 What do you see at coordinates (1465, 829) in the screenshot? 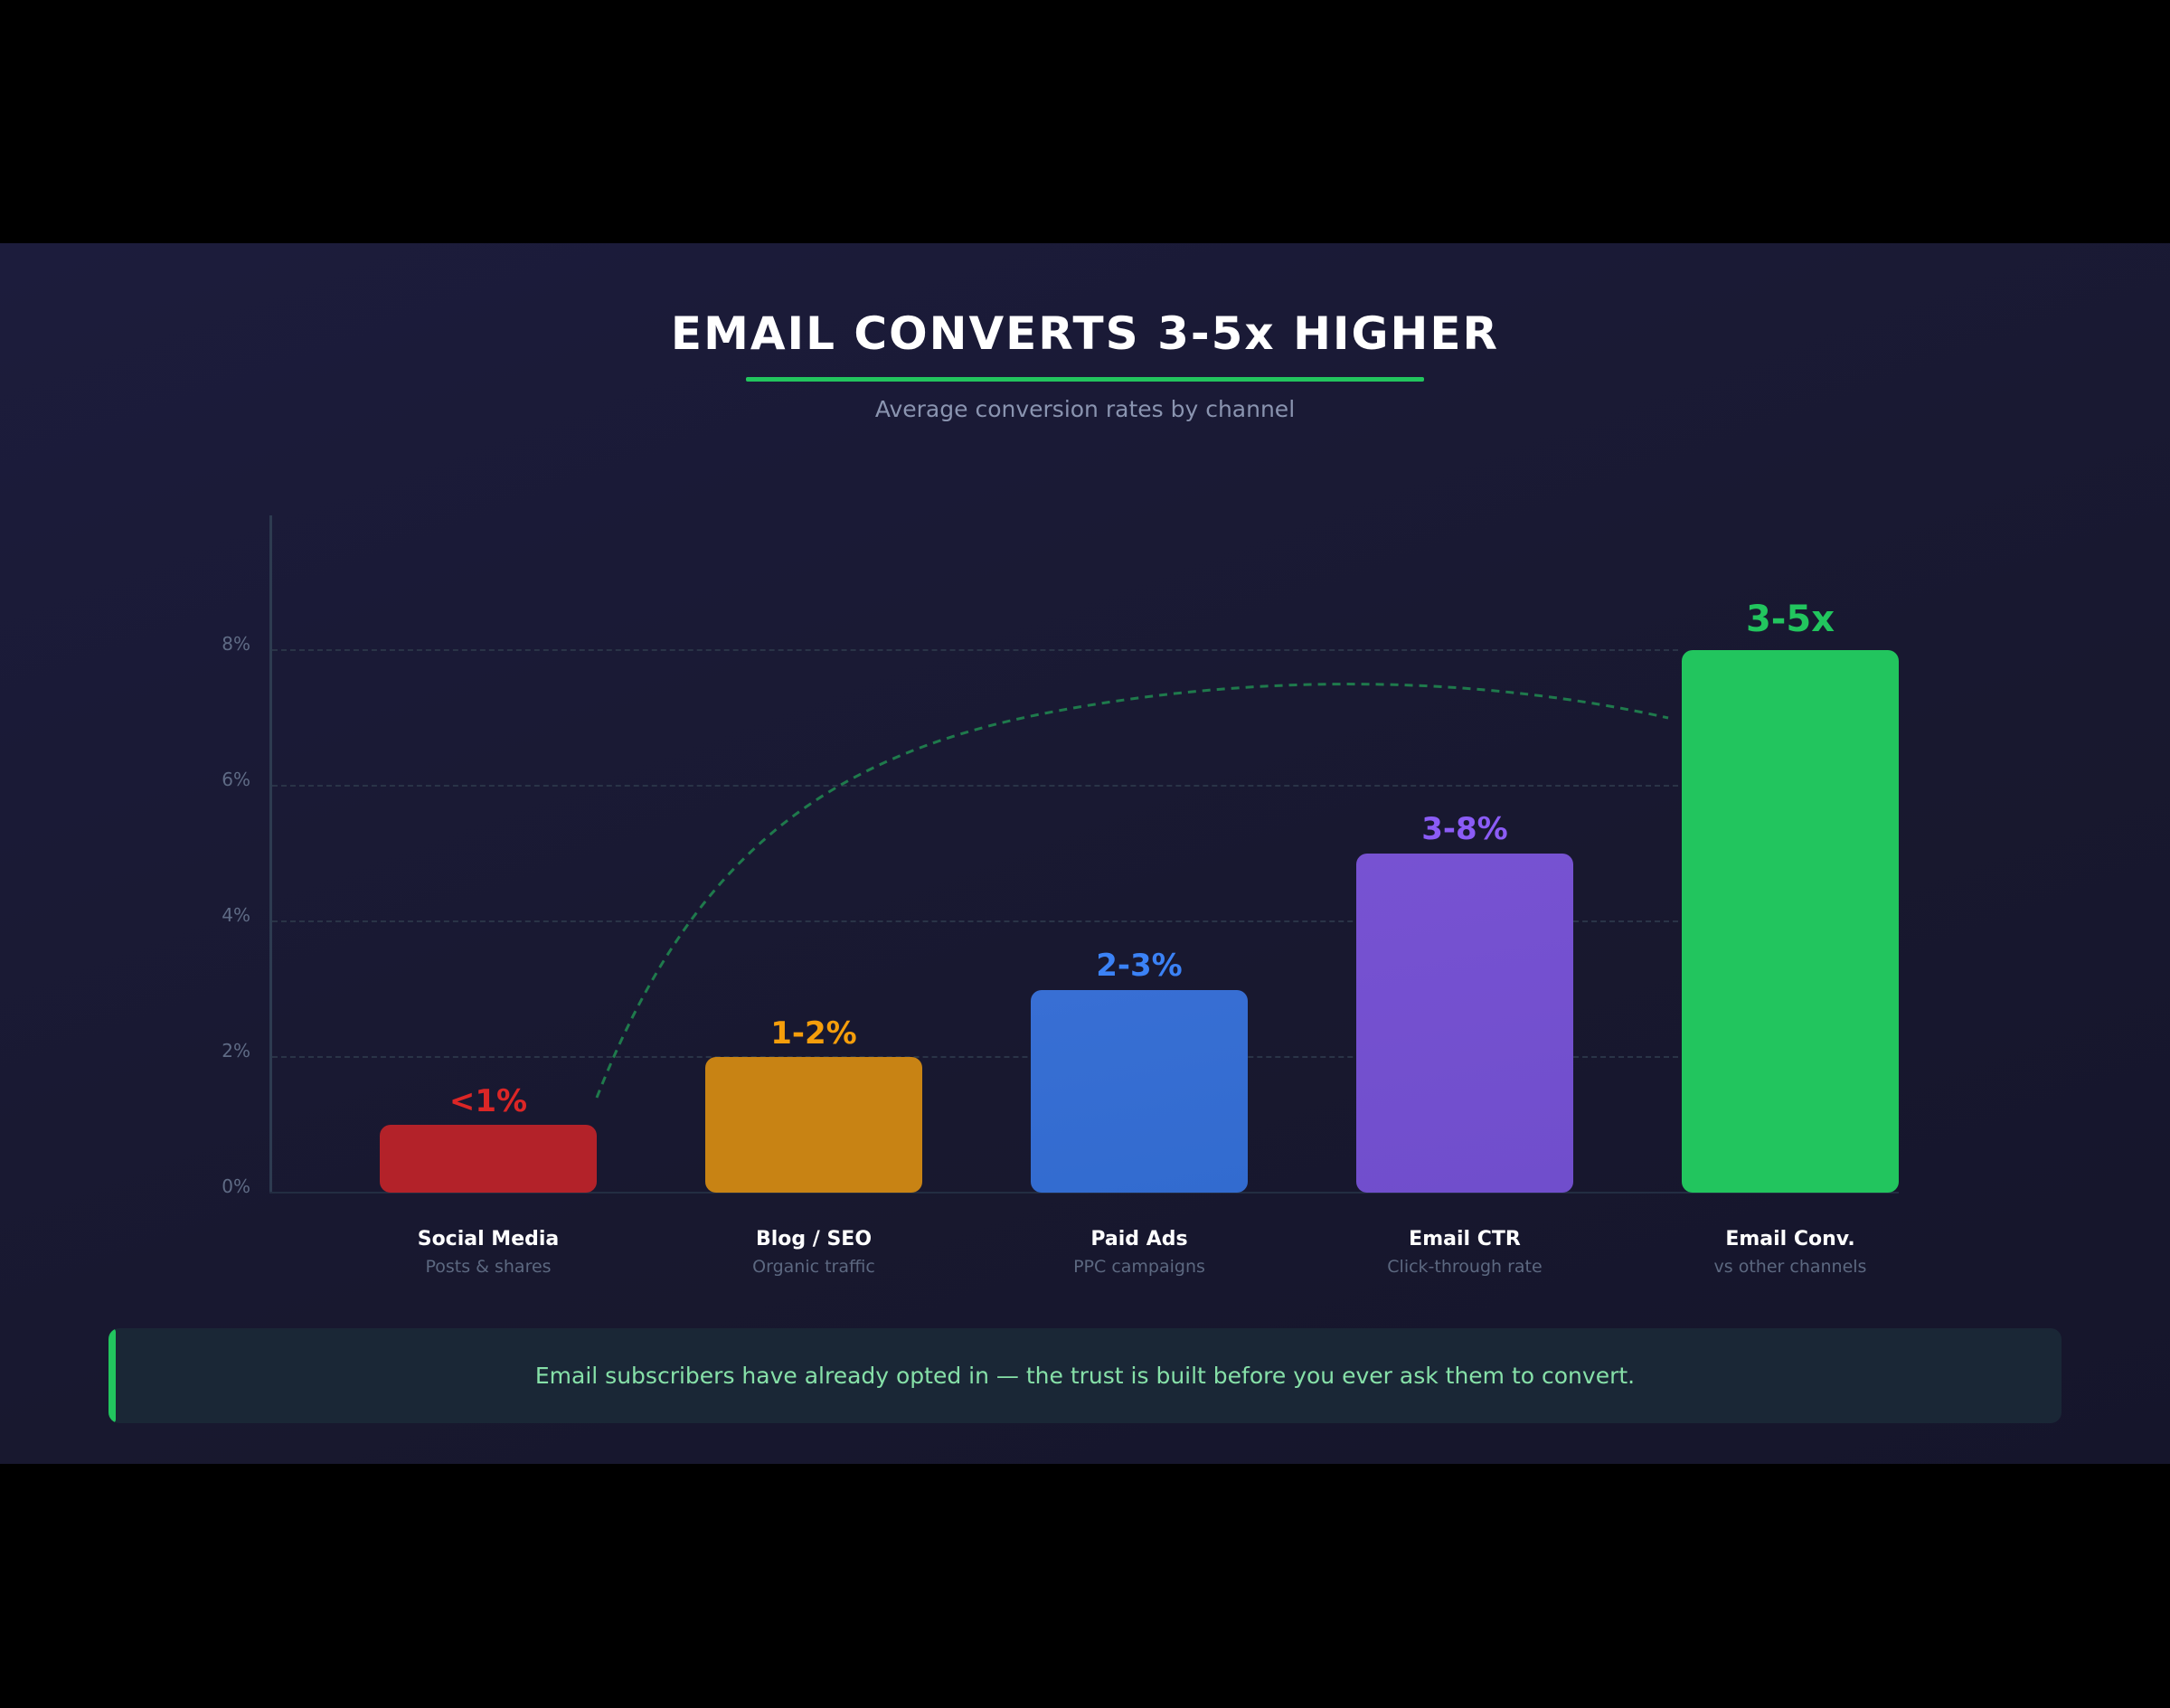
I see `bar-value-email-ctr: 3-8%` at bounding box center [1465, 829].